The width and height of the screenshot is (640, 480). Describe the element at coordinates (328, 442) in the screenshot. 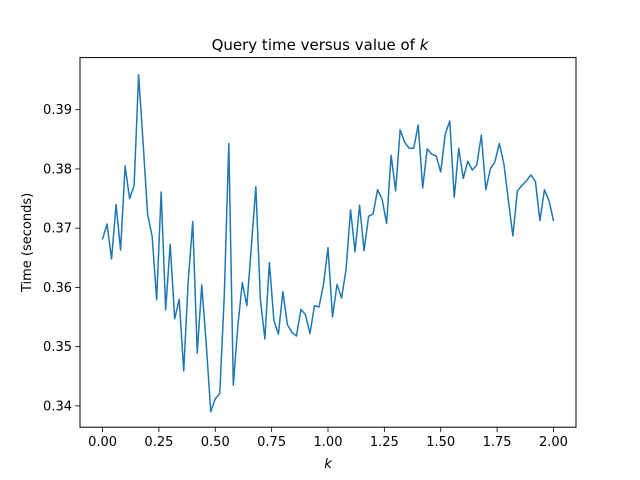

I see `x-tick-label: 1.00` at that location.